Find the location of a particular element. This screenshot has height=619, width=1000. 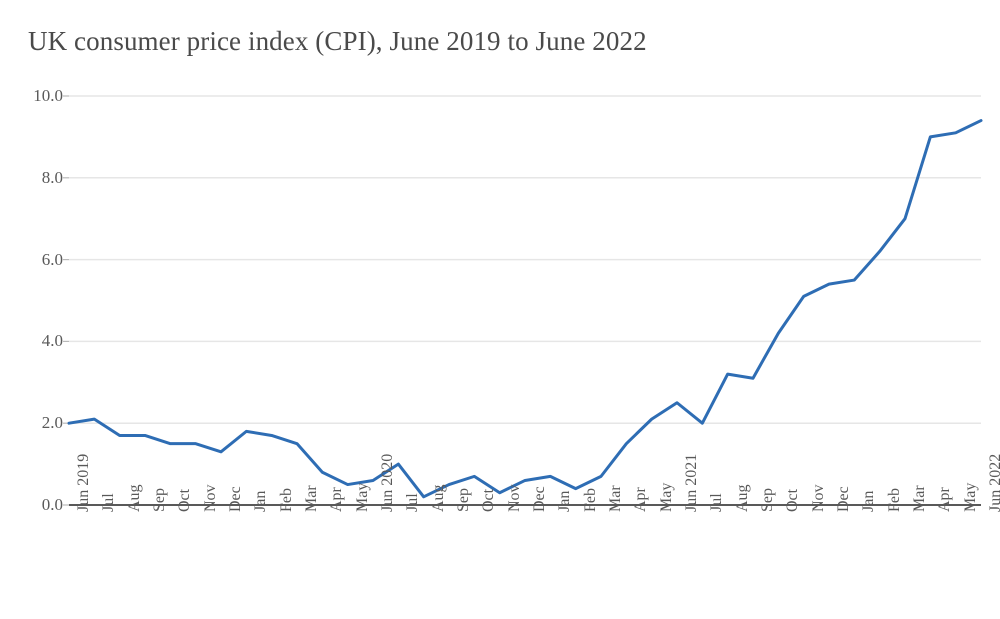

y-axis: 0.0 2.0 4.0 6.0 8.0 10.0 is located at coordinates (31, 309).